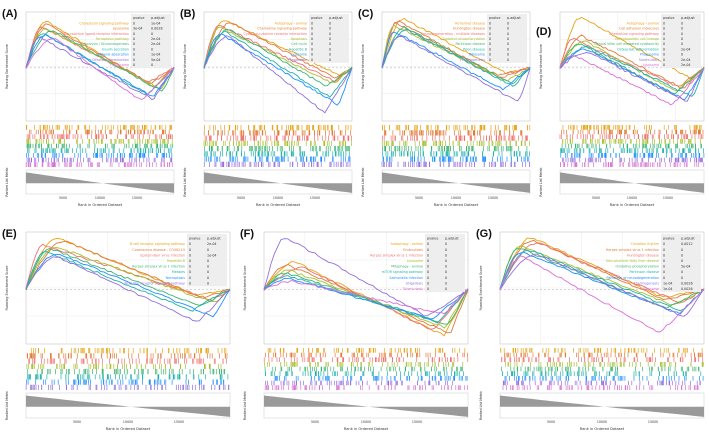 Image resolution: width=709 pixels, height=435 pixels. I want to click on legend-series-name: Ribosome, so click(651, 289).